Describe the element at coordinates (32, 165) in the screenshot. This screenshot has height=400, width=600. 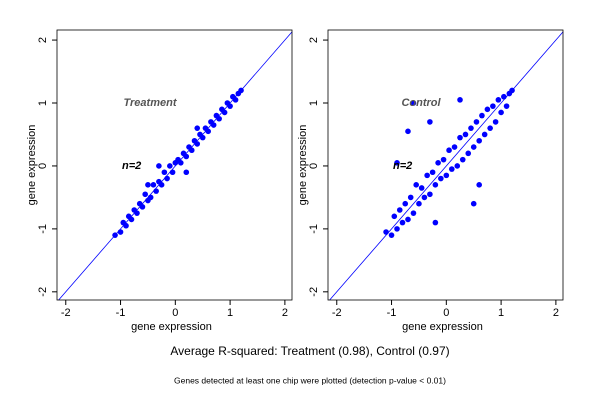
I see `y-axis-label: gene expression` at that location.